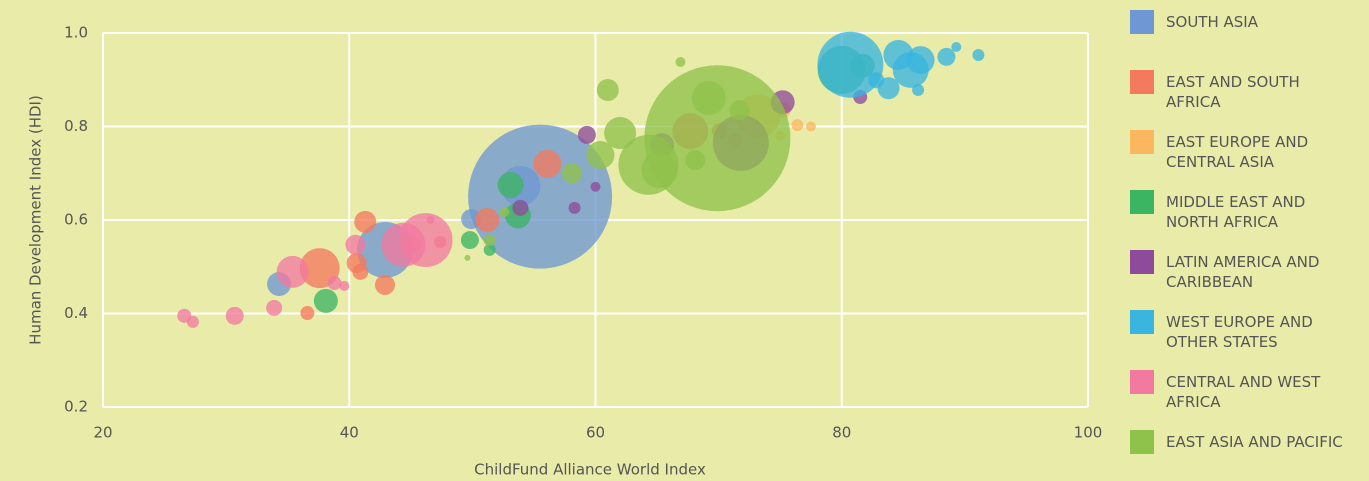 The width and height of the screenshot is (1369, 481). Describe the element at coordinates (36, 220) in the screenshot. I see `y-axis-label: Human Development Index (HDI)` at that location.